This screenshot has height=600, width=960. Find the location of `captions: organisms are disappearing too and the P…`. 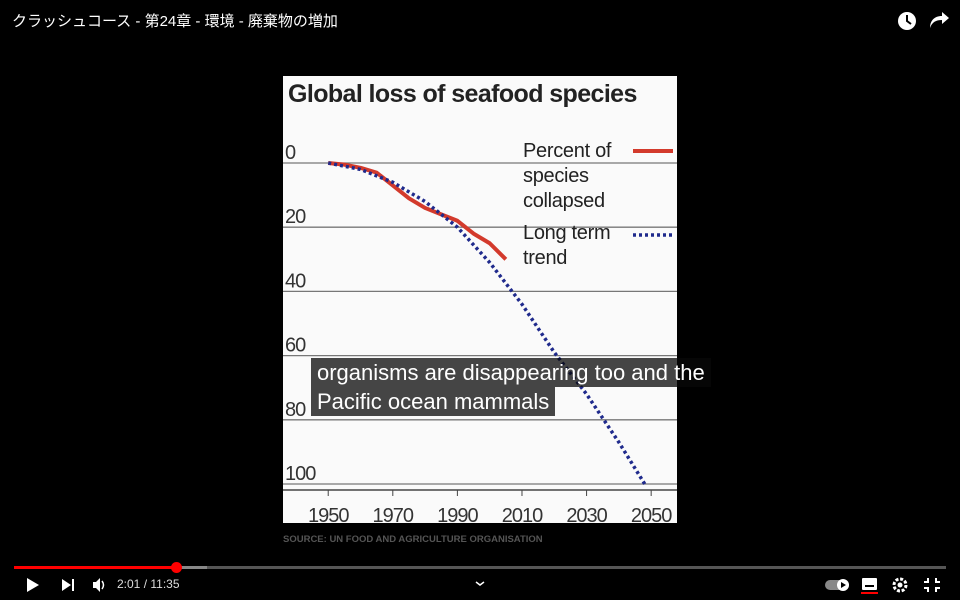

captions: organisms are disappearing too and the P… is located at coordinates (511, 387).